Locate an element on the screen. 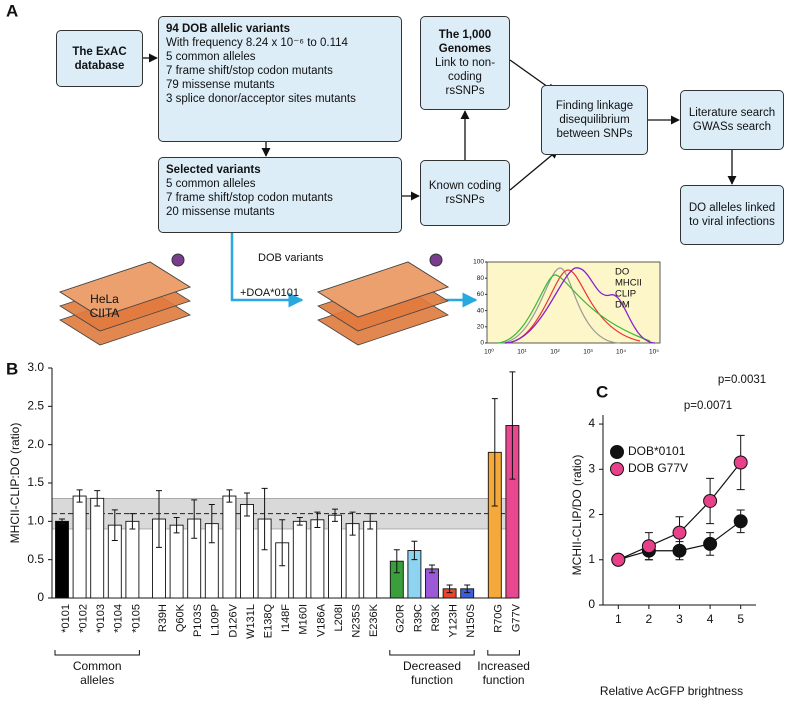  x-tick-label: W131L is located at coordinates (251, 621).